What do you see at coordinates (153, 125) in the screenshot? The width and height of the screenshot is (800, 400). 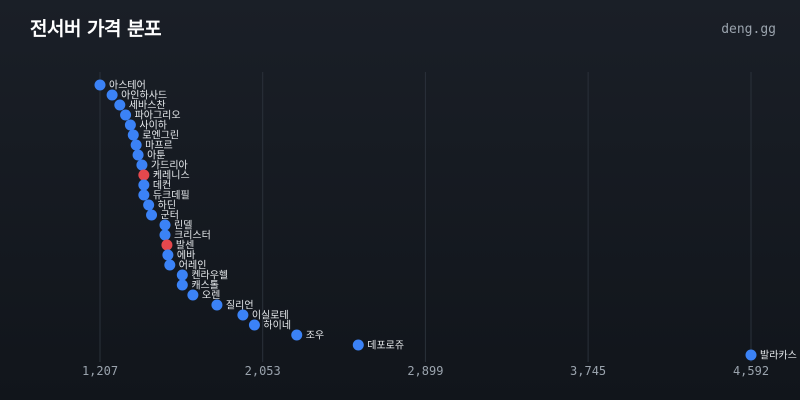 I see `point-label: 사이하` at bounding box center [153, 125].